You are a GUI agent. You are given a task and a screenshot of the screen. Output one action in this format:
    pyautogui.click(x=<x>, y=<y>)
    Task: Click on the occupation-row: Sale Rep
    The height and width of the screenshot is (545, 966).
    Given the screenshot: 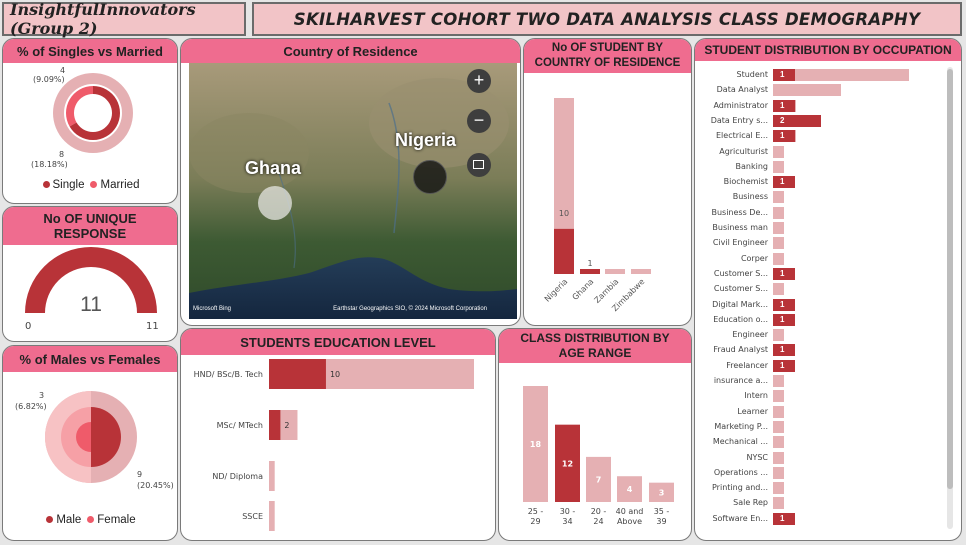 What is the action you would take?
    pyautogui.click(x=821, y=503)
    